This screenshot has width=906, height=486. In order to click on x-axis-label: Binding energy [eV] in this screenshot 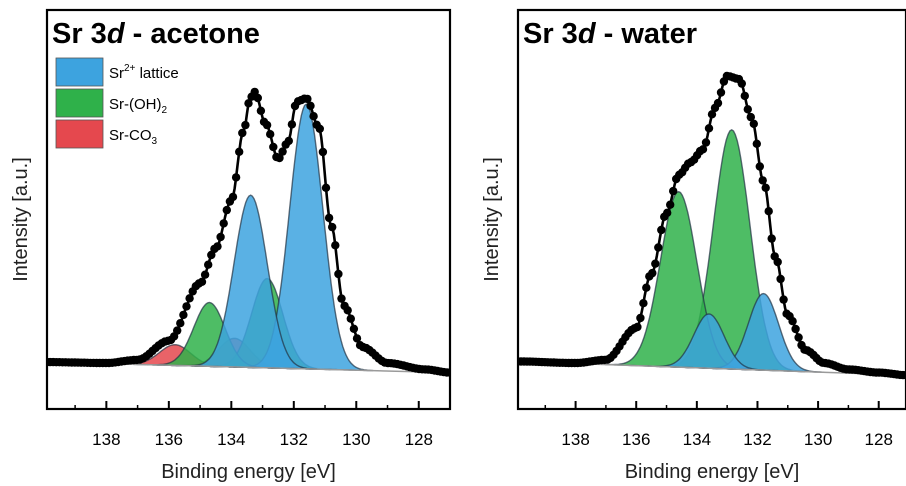, I will do `click(248, 472)`.